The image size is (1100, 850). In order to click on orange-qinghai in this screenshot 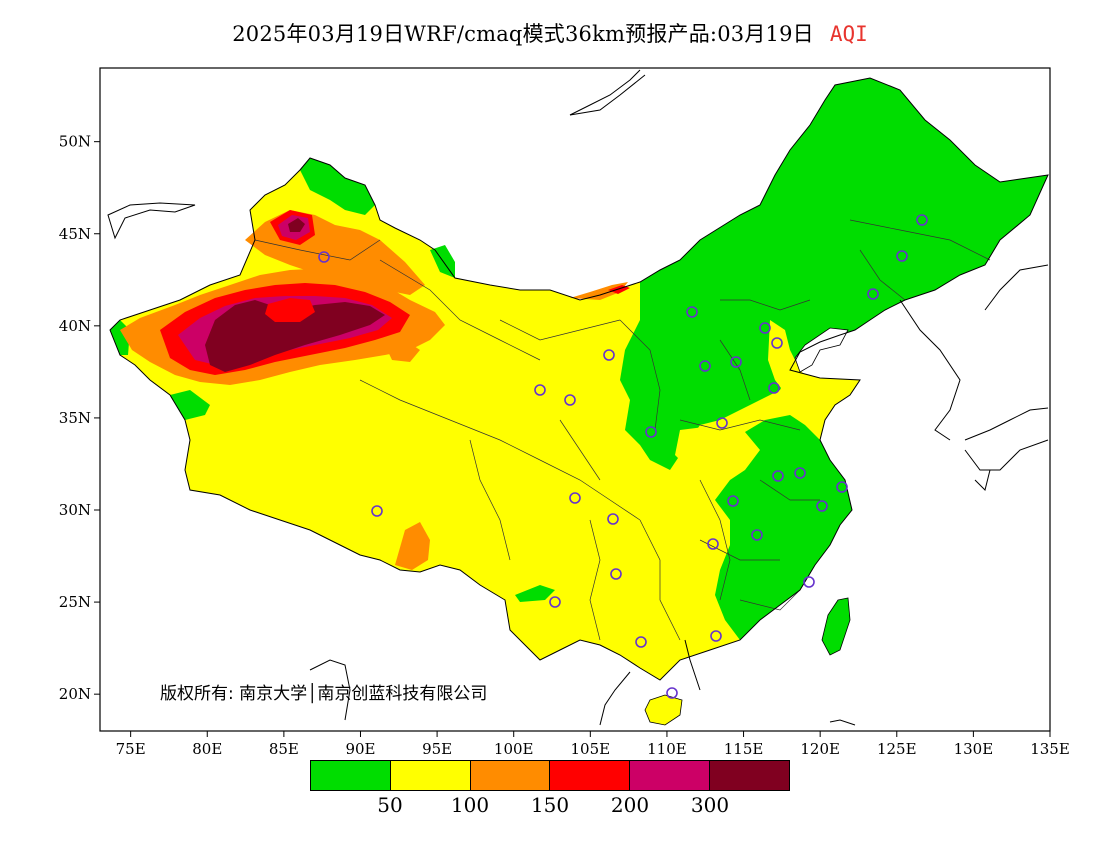, I will do `click(402, 351)`.